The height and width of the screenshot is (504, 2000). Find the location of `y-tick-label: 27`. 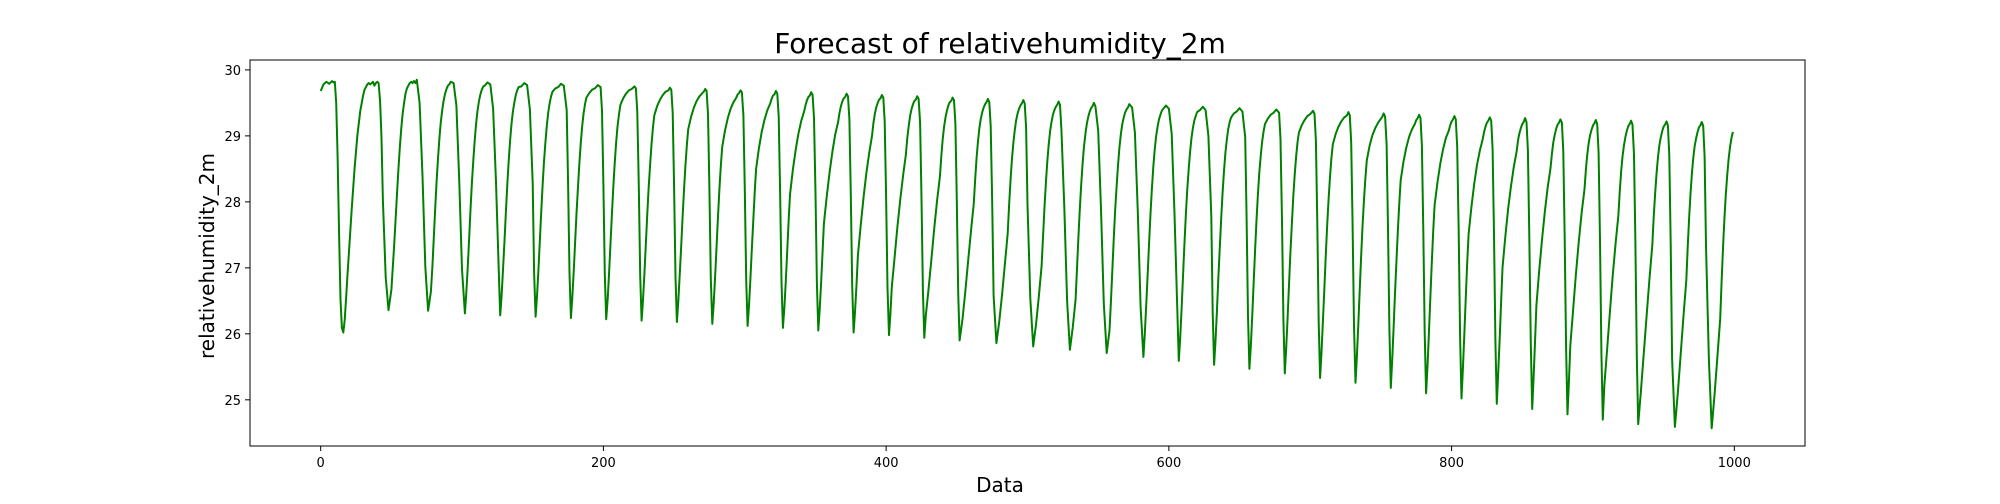

y-tick-label: 27 is located at coordinates (232, 269).